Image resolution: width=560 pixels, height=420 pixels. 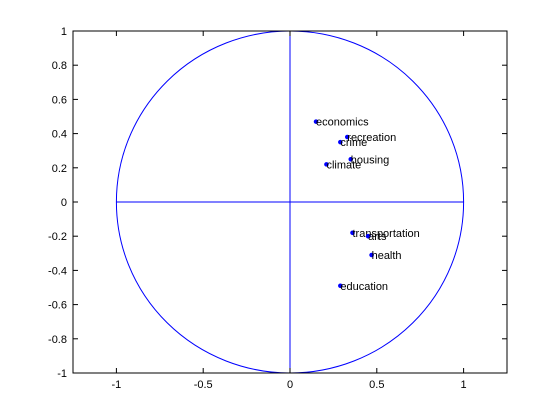 What do you see at coordinates (64, 203) in the screenshot?
I see `y-tick-label: 0` at bounding box center [64, 203].